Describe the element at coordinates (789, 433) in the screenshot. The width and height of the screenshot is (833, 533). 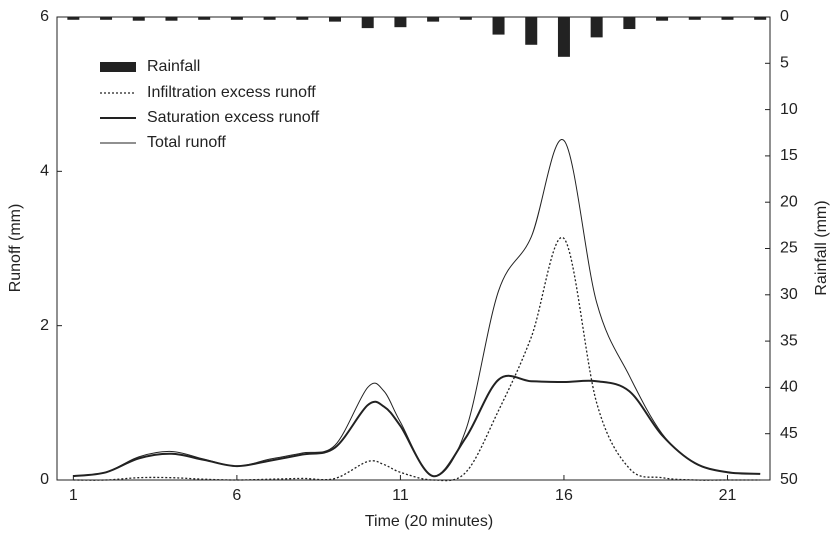
I see `y2-tick-label: 45` at that location.